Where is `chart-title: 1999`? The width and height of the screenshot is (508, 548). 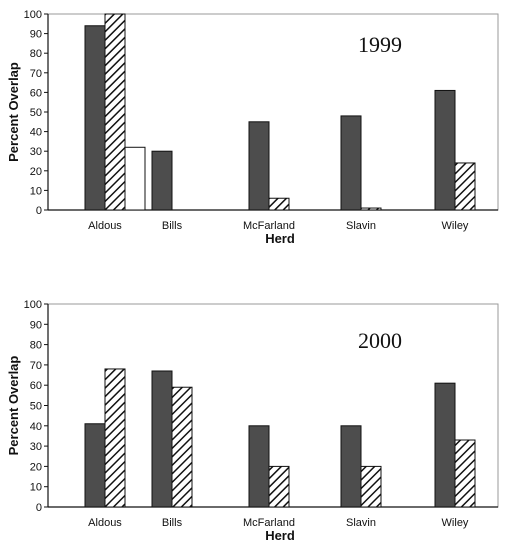 chart-title: 1999 is located at coordinates (380, 44).